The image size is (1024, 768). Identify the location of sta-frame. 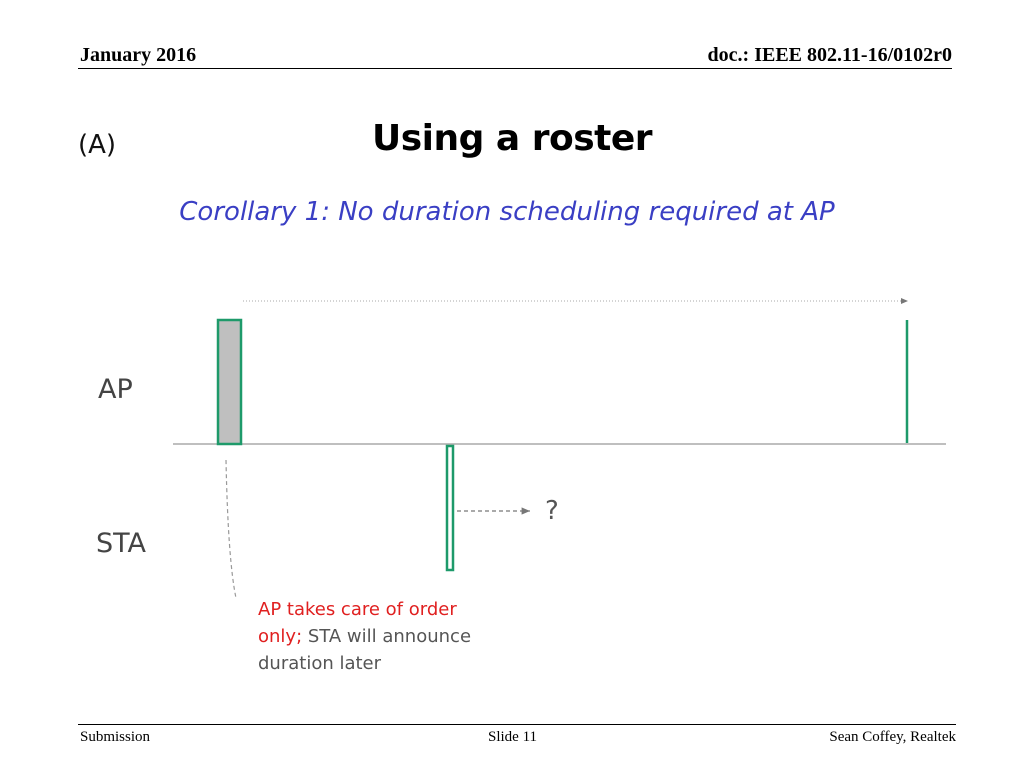
(450, 508).